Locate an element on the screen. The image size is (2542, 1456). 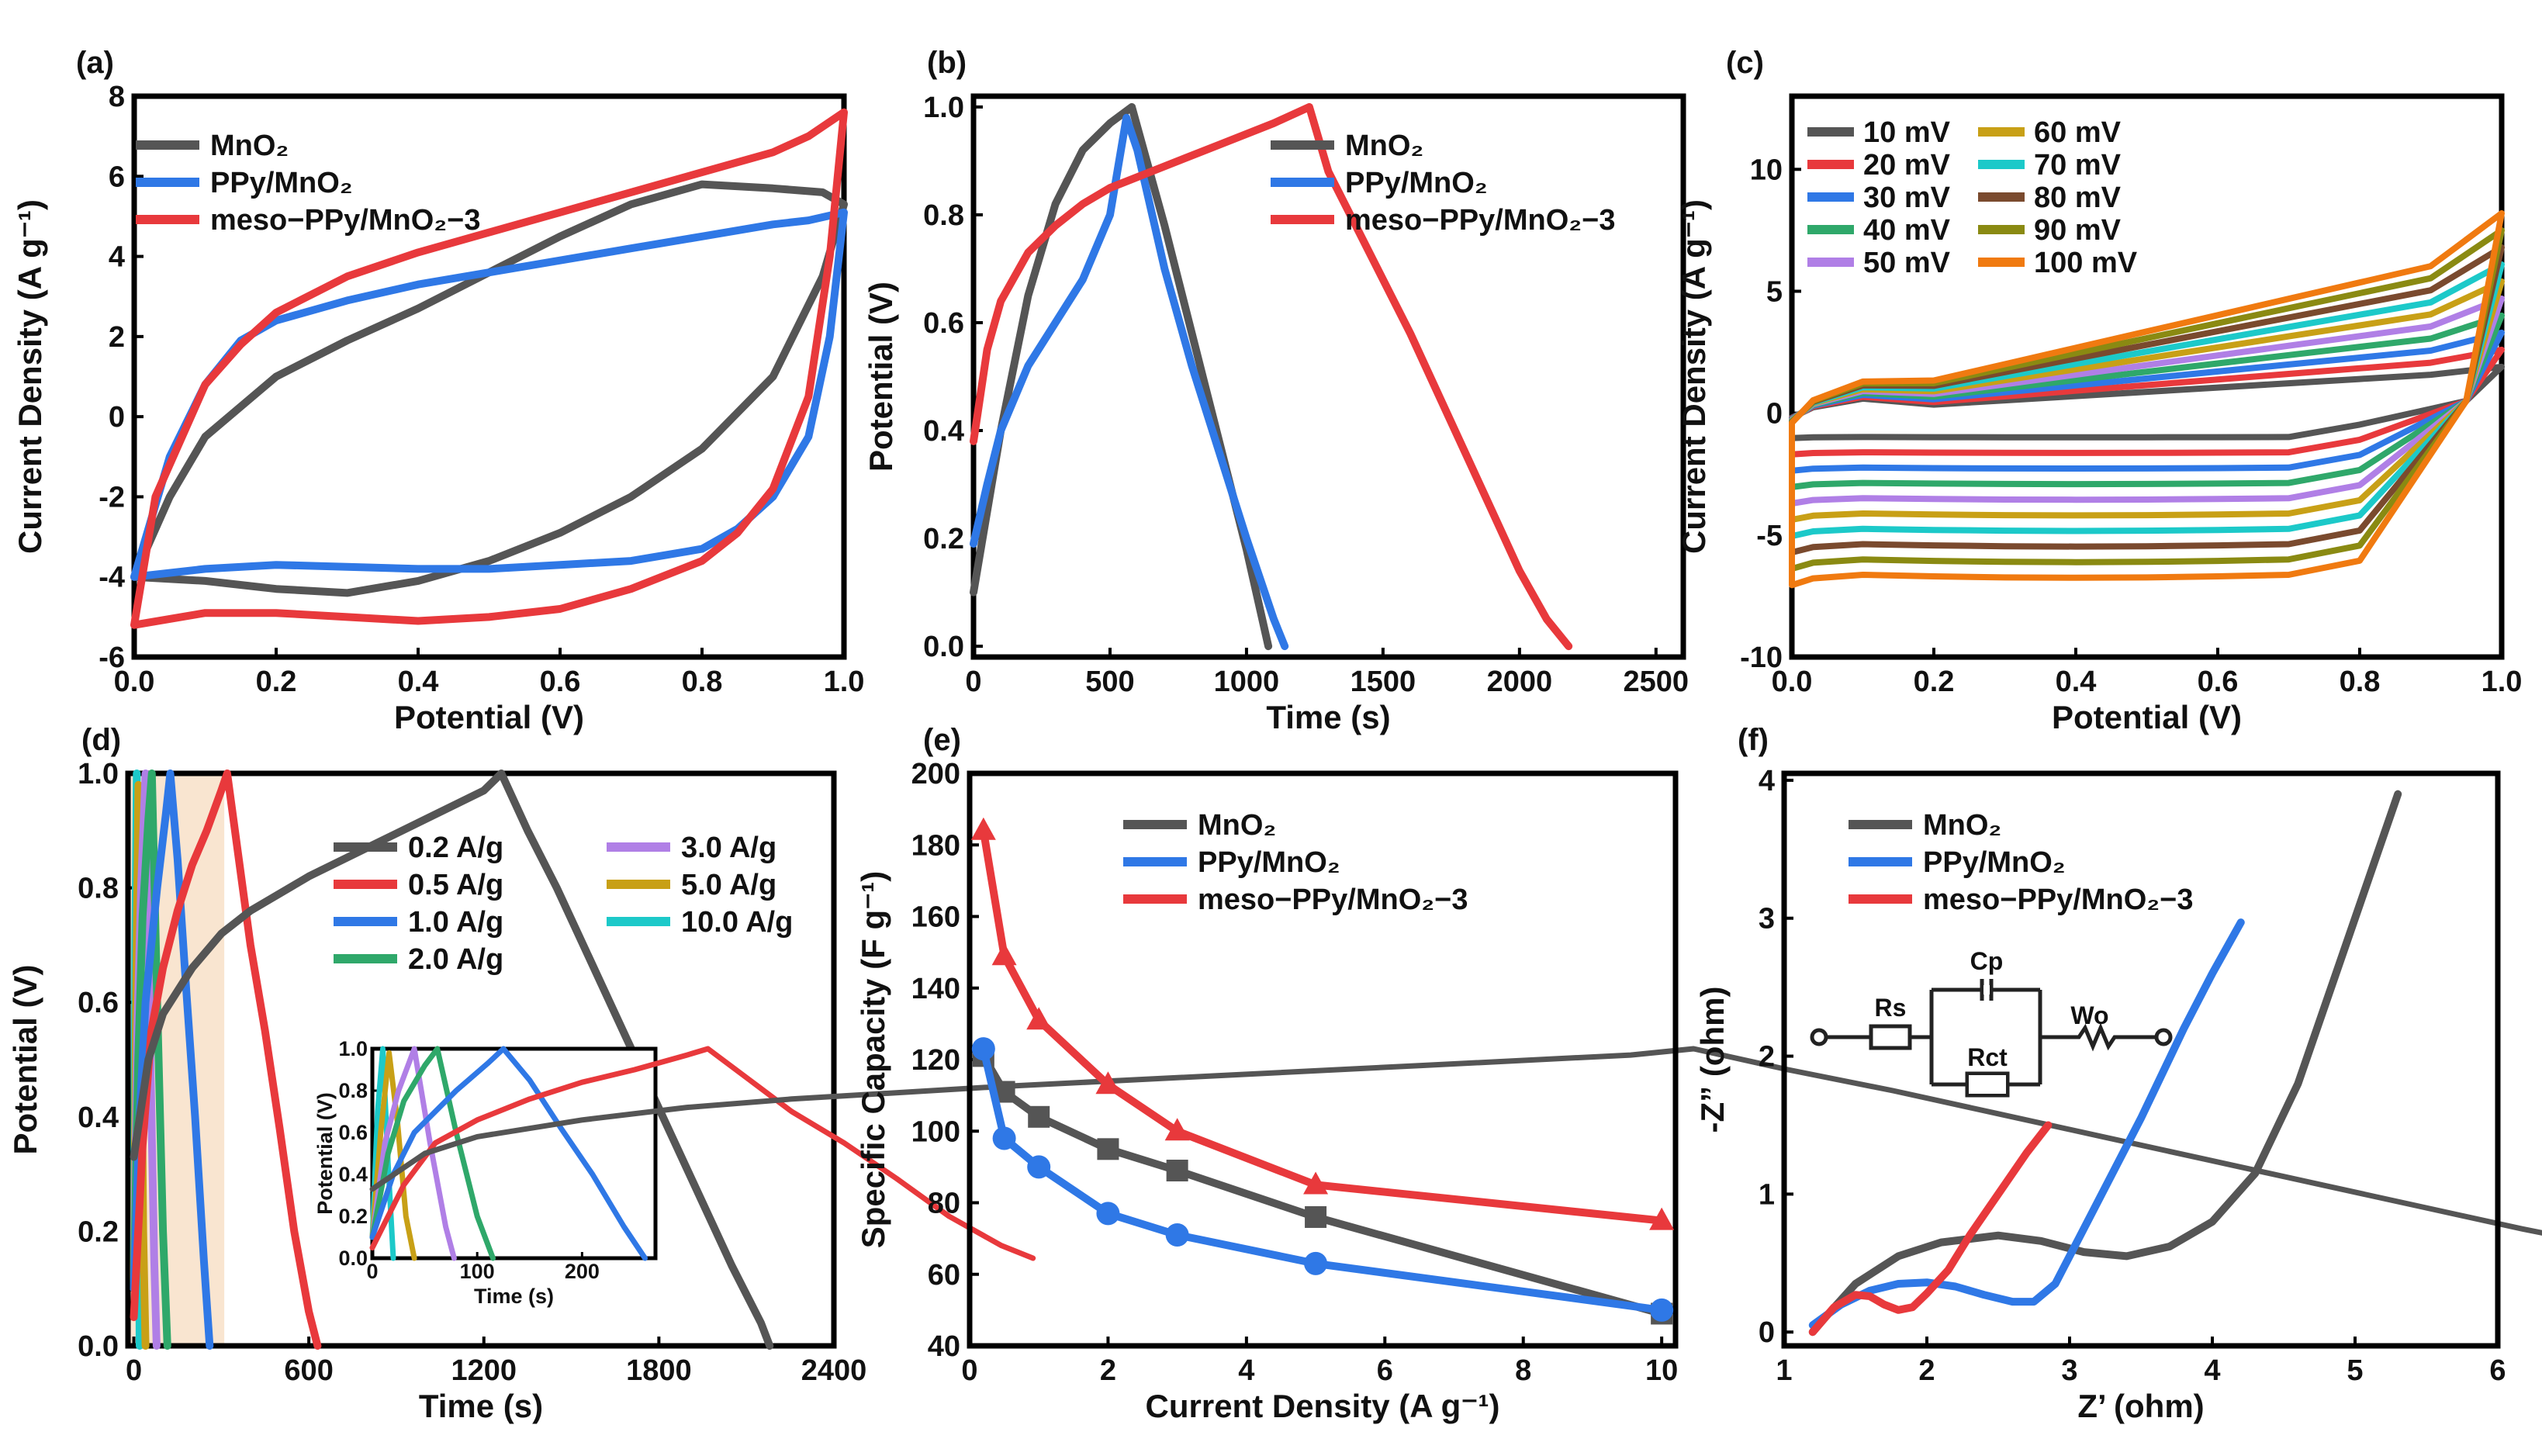
x-tick-label: 2500 is located at coordinates (1656, 682).